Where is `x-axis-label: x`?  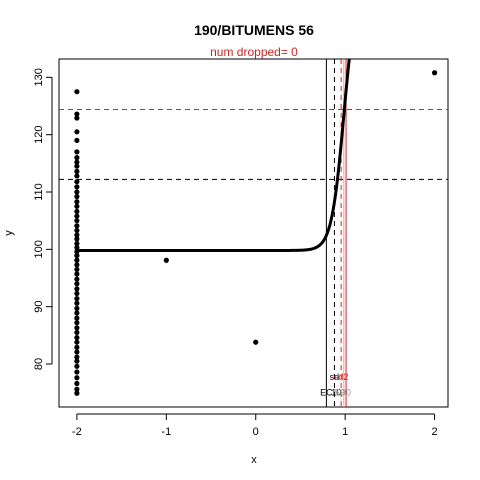 x-axis-label: x is located at coordinates (254, 460).